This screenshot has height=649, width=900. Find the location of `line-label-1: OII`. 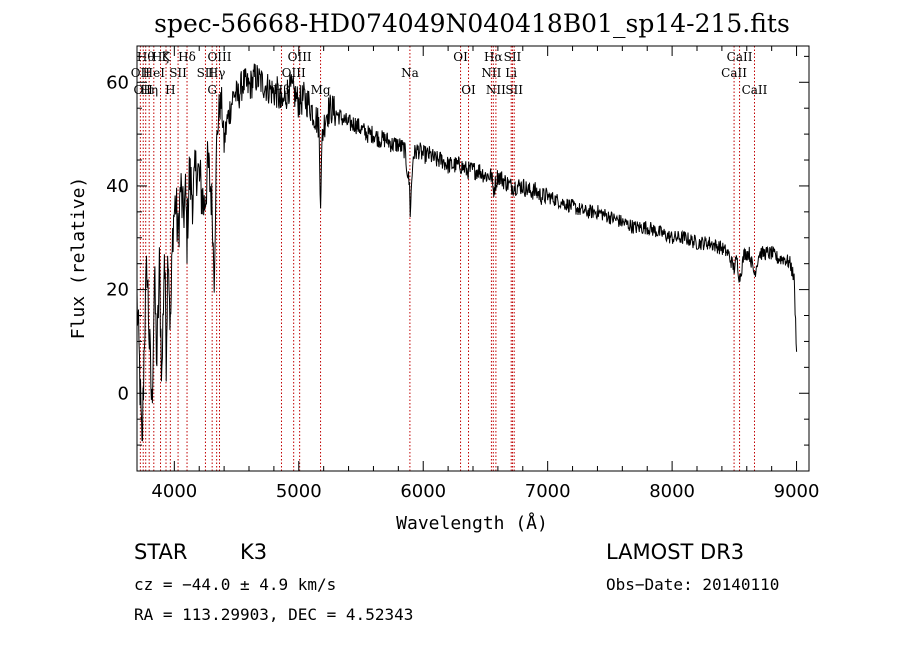

line-label-1: OII is located at coordinates (144, 90).